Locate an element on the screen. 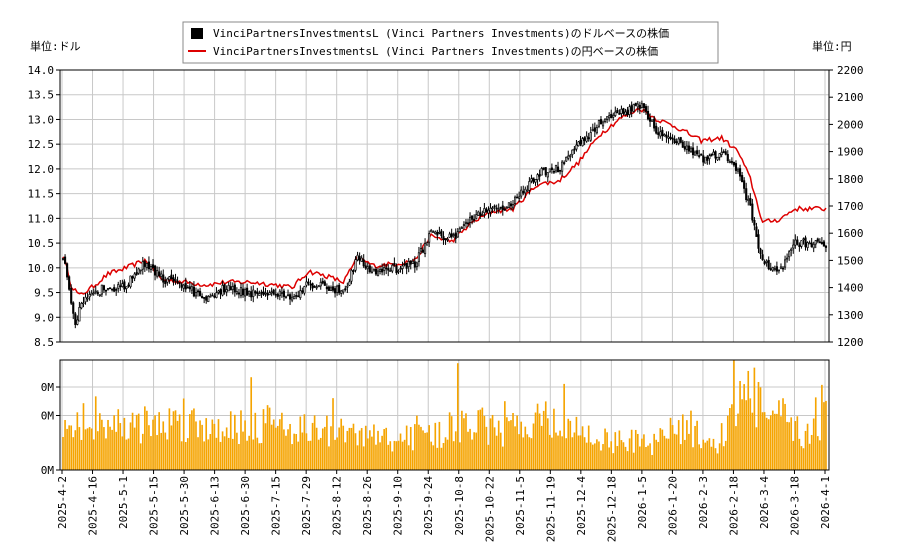  x-tick-label: 2025-12-4 is located at coordinates (581, 506).